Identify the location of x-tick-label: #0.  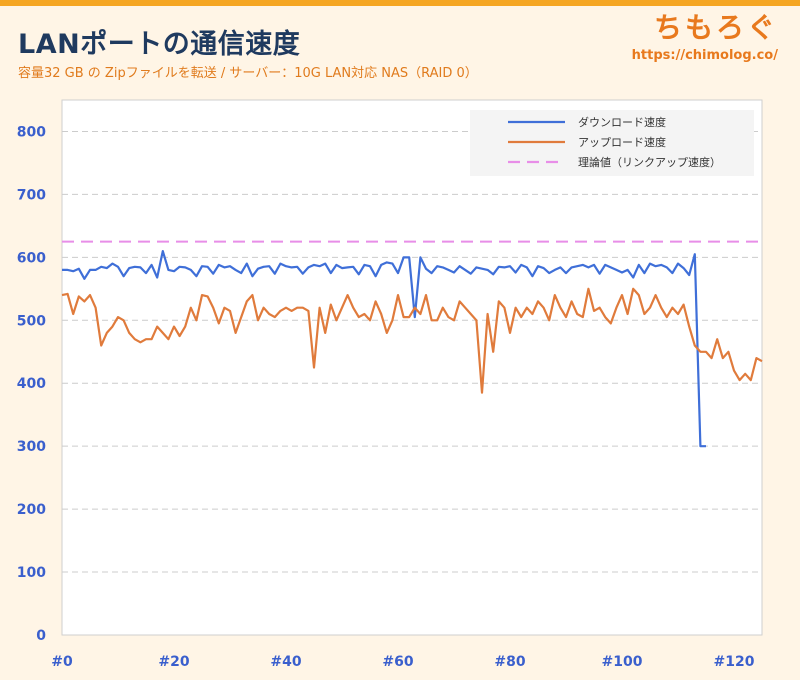
(62, 662).